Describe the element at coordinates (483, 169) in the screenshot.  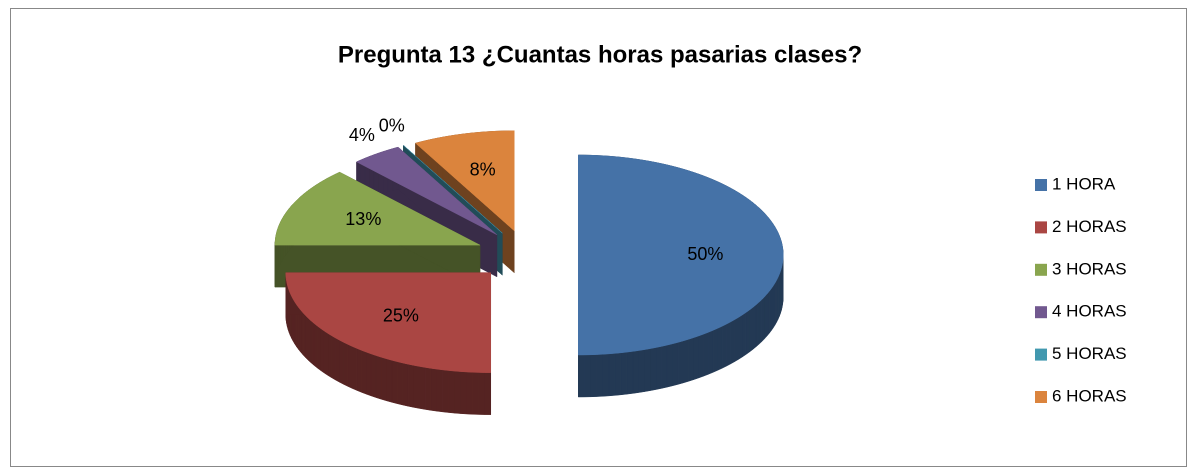
I see `data-label: 8%` at that location.